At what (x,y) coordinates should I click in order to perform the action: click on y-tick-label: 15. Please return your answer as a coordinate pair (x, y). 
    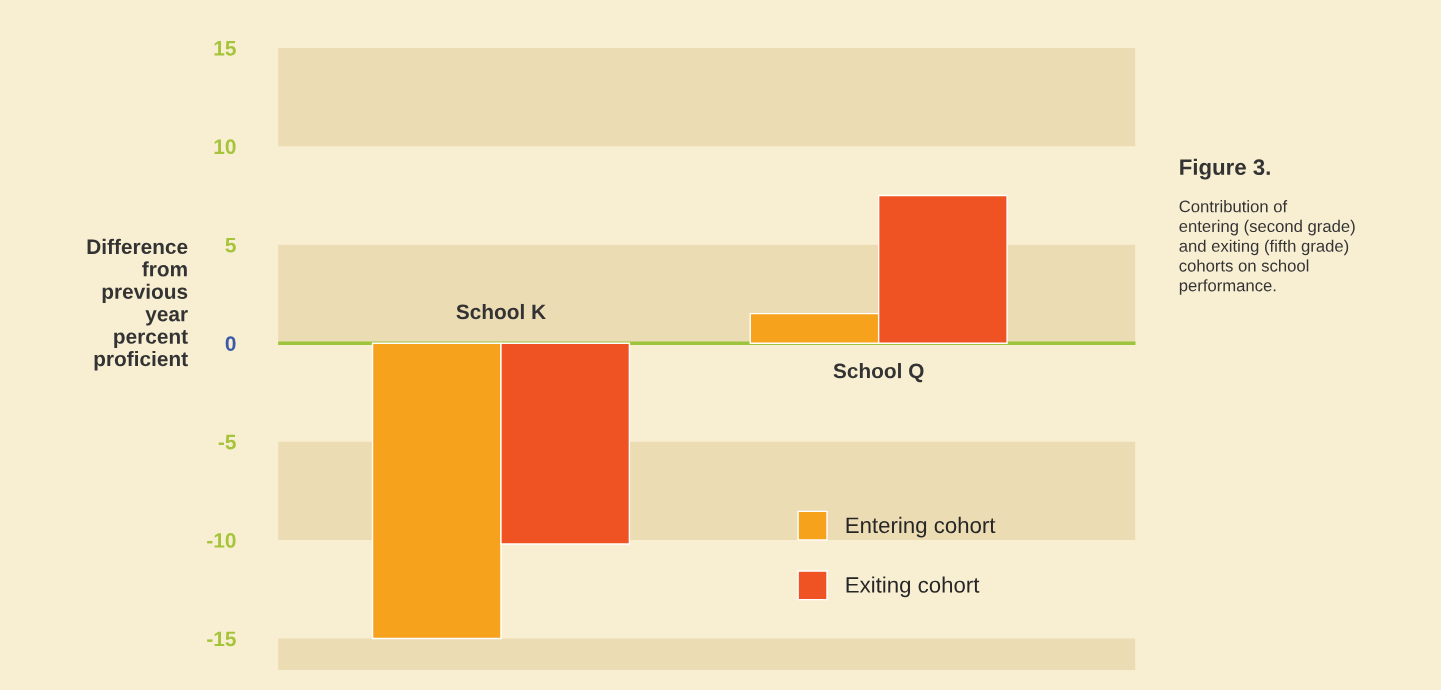
    Looking at the image, I should click on (225, 48).